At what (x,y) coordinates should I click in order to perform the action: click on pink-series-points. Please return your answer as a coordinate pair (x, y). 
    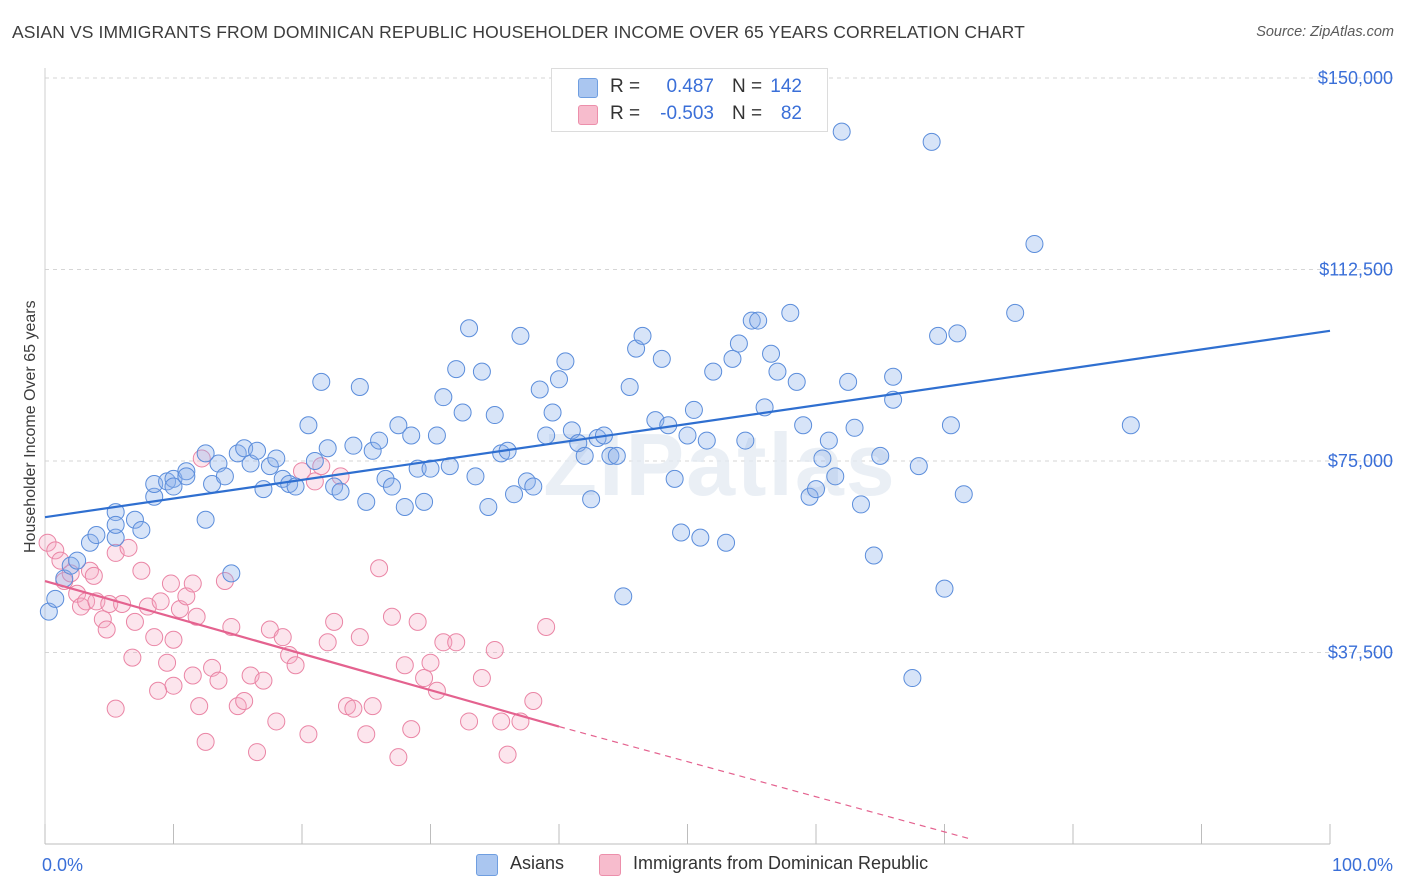
    Looking at the image, I should click on (297, 608).